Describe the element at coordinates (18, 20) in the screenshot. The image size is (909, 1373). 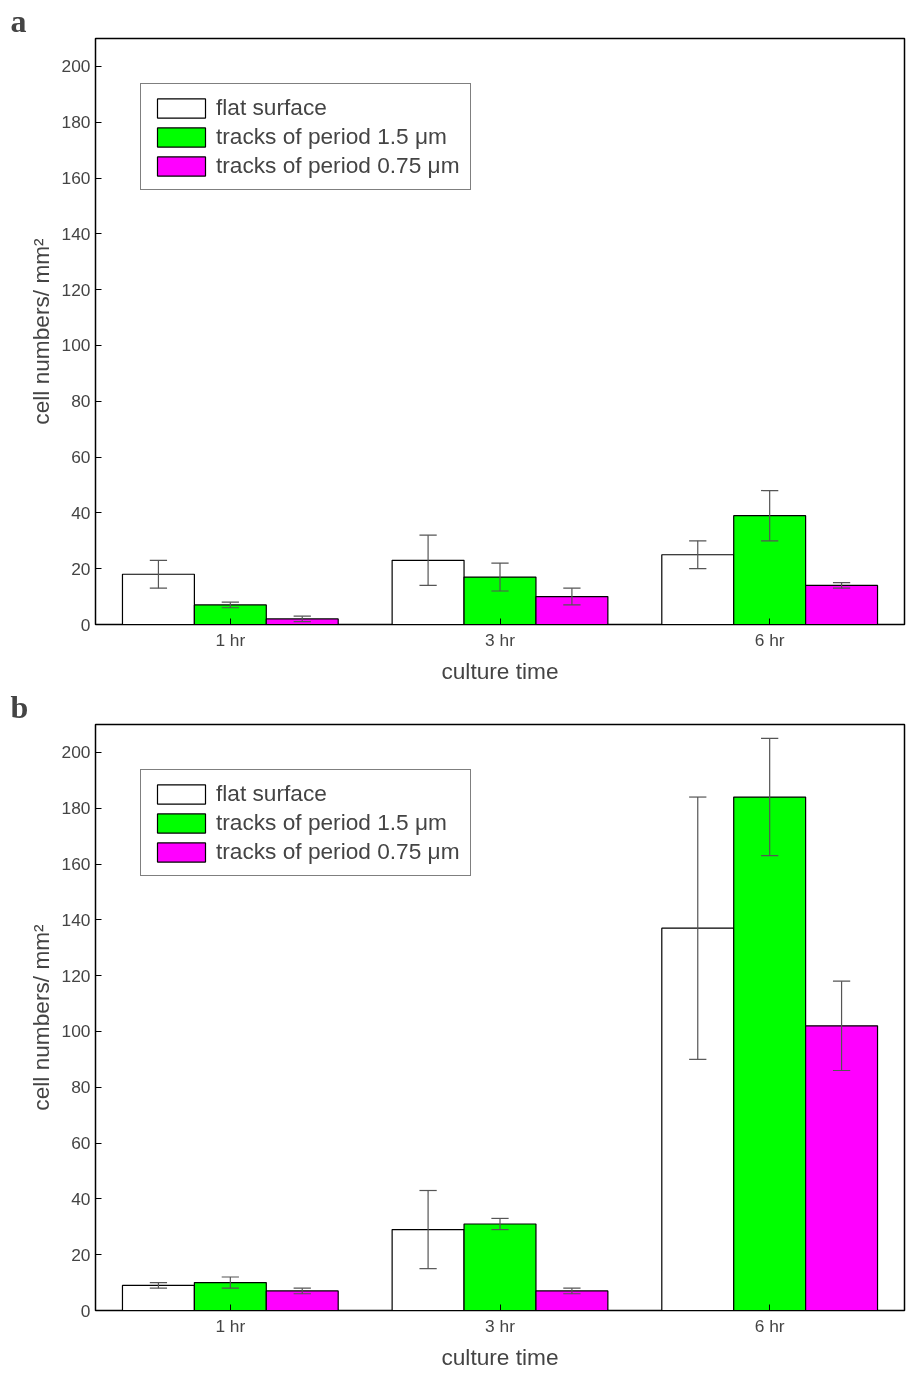
I see `text: a` at that location.